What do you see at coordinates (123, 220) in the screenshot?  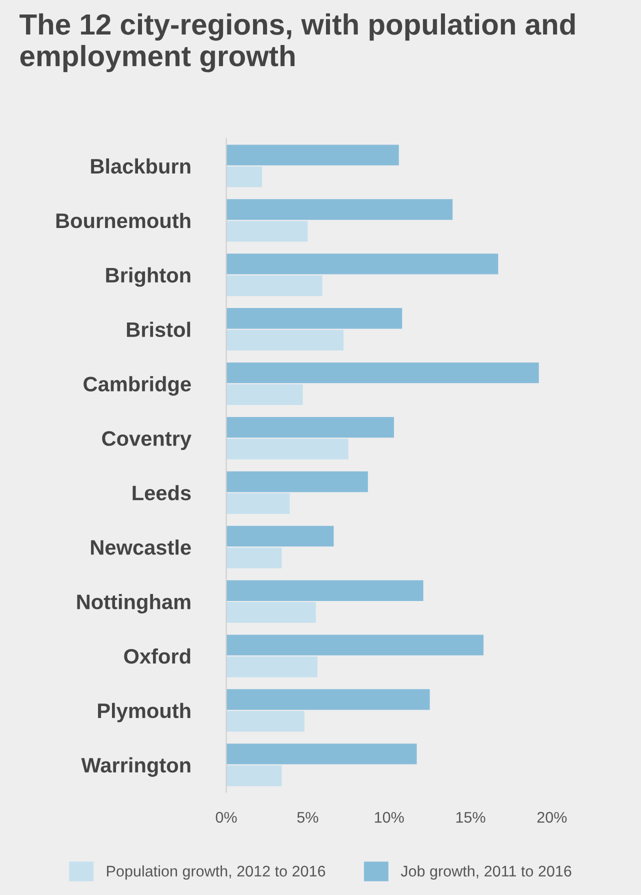 I see `y-tick-label: Bournemouth` at bounding box center [123, 220].